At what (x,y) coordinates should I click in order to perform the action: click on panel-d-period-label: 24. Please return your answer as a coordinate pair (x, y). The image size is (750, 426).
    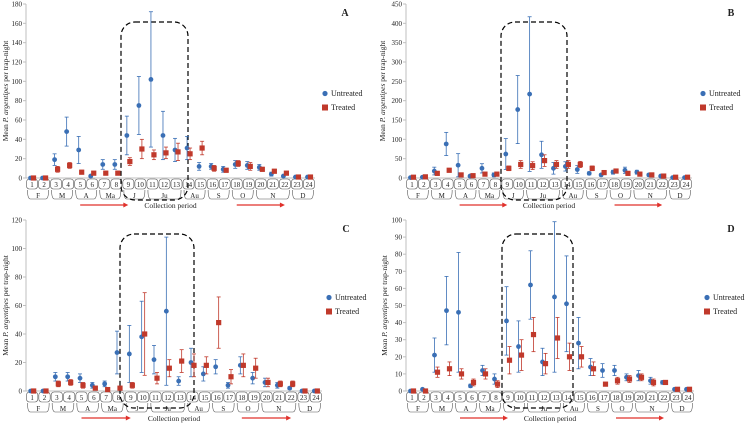
    Looking at the image, I should click on (689, 398).